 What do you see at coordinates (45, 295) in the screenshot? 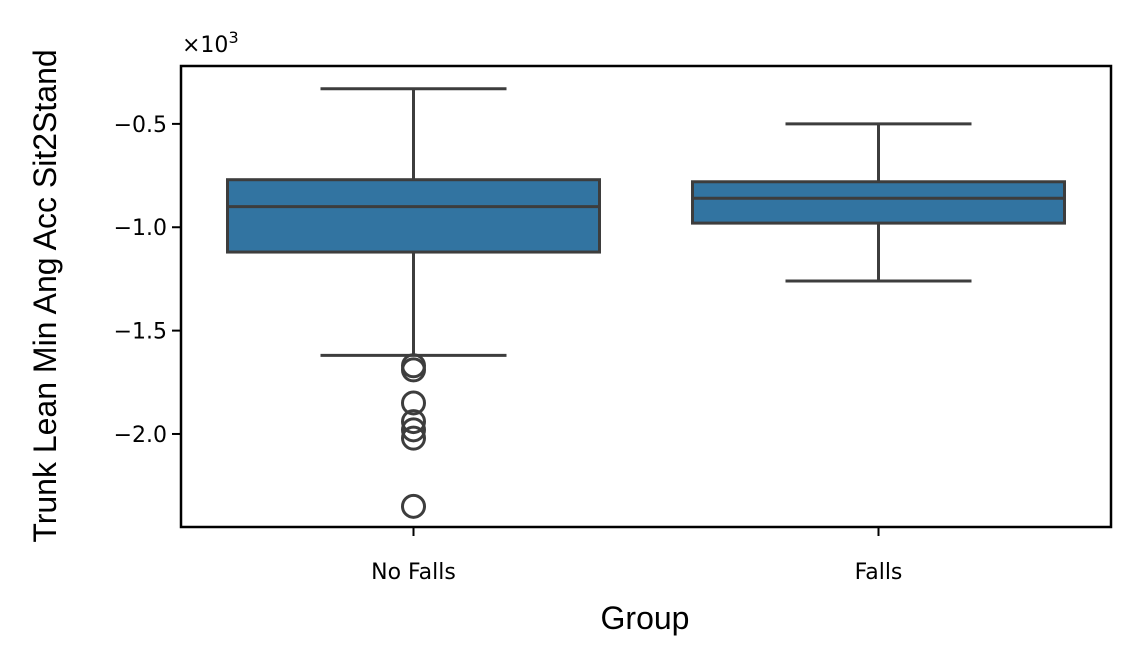
I see `y-axis-title: Trunk Lean Min Ang Acc Sit2Stand` at bounding box center [45, 295].